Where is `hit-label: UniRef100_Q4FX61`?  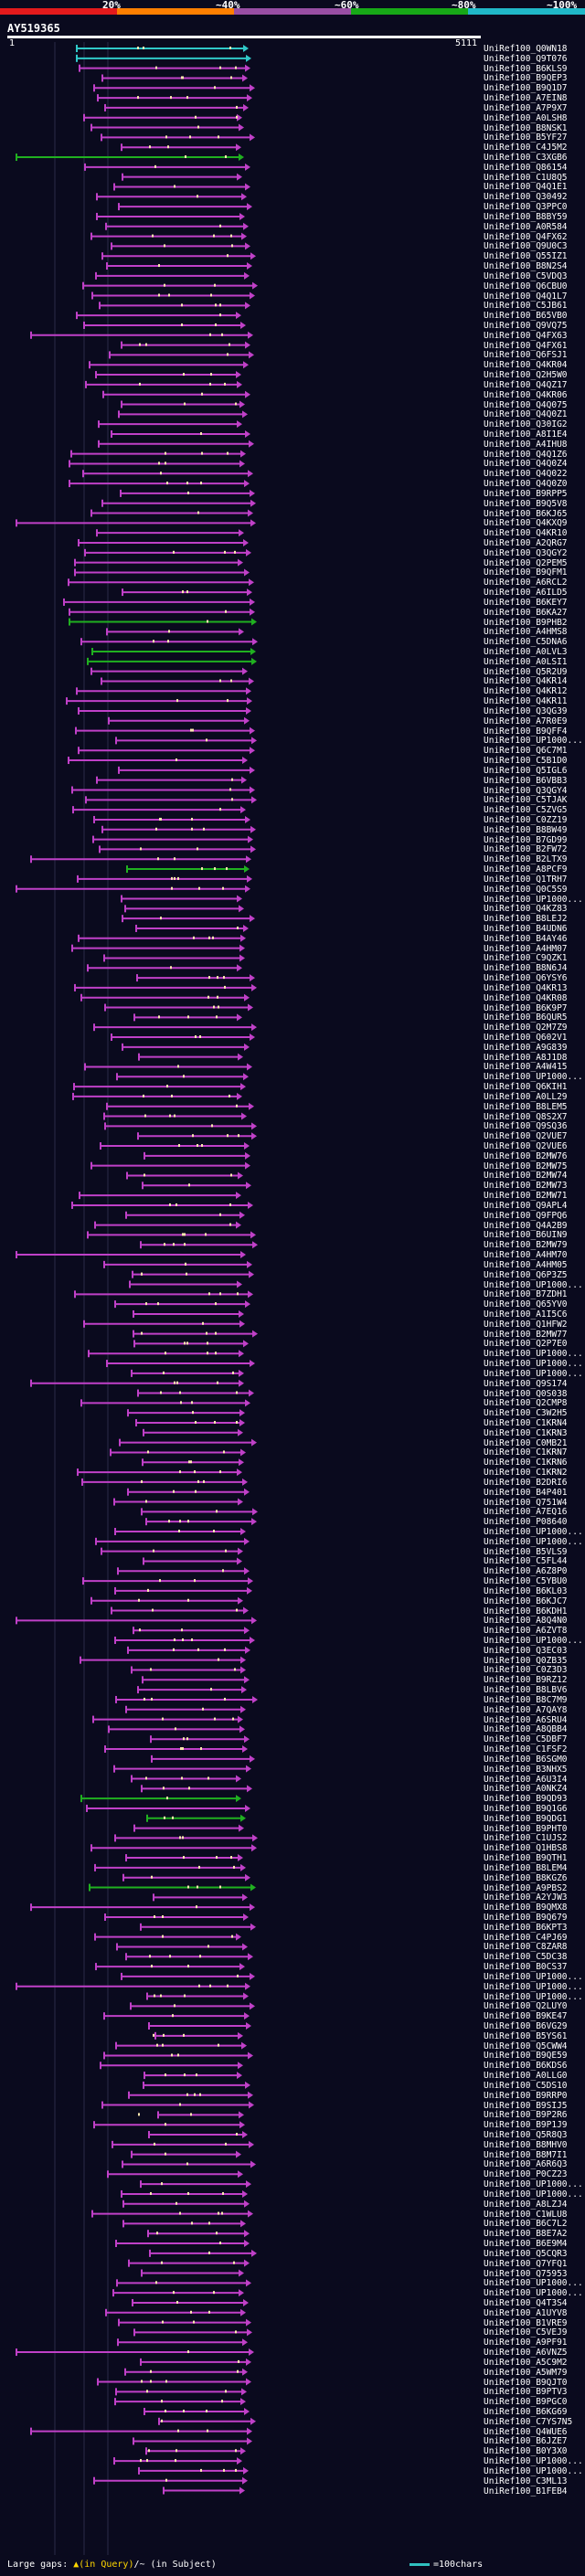
hit-label: UniRef100_Q4FX61 is located at coordinates (526, 345).